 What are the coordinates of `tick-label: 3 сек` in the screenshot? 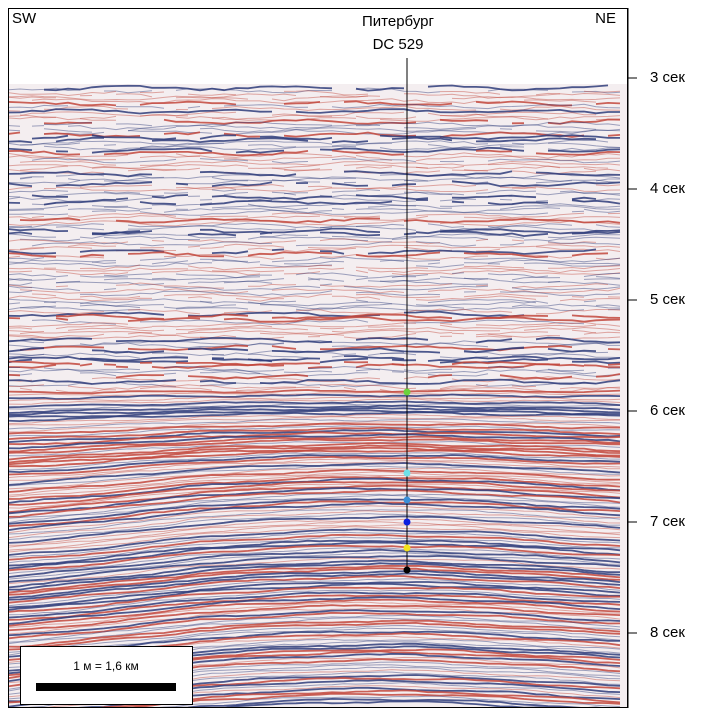 It's located at (667, 77).